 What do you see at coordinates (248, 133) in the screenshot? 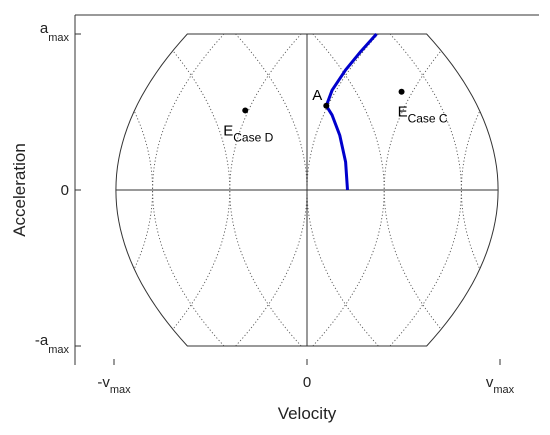
I see `point-label: ECase D` at bounding box center [248, 133].